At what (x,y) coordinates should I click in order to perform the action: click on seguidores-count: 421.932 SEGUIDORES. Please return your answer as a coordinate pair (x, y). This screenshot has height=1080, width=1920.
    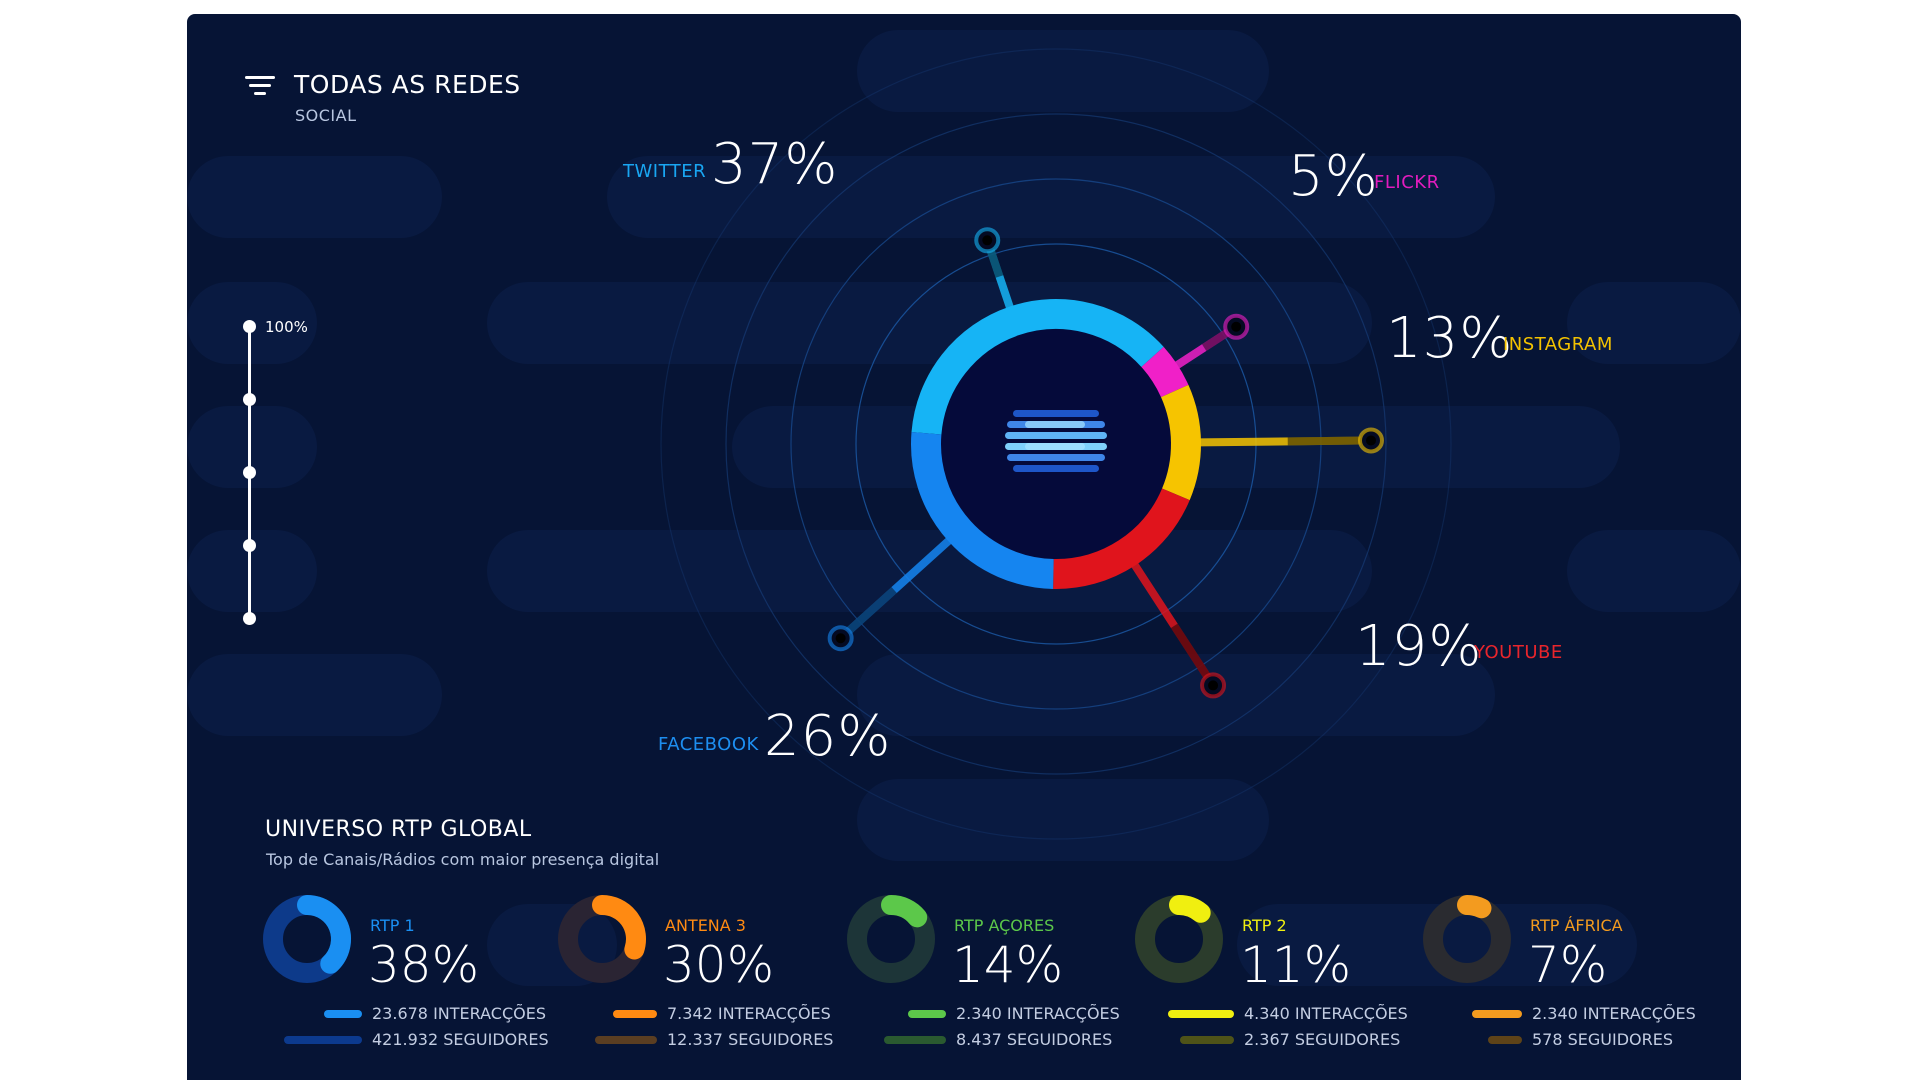
    Looking at the image, I should click on (460, 1039).